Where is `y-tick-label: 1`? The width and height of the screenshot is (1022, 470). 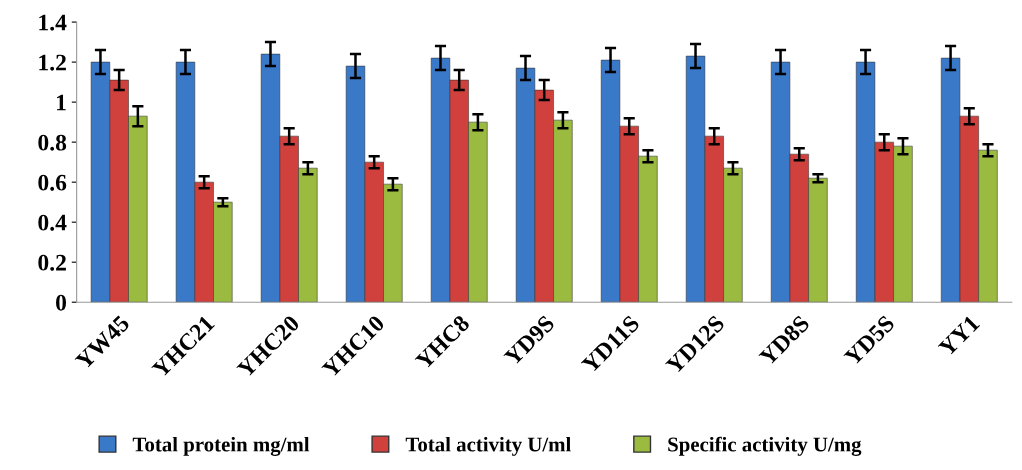 y-tick-label: 1 is located at coordinates (61, 102).